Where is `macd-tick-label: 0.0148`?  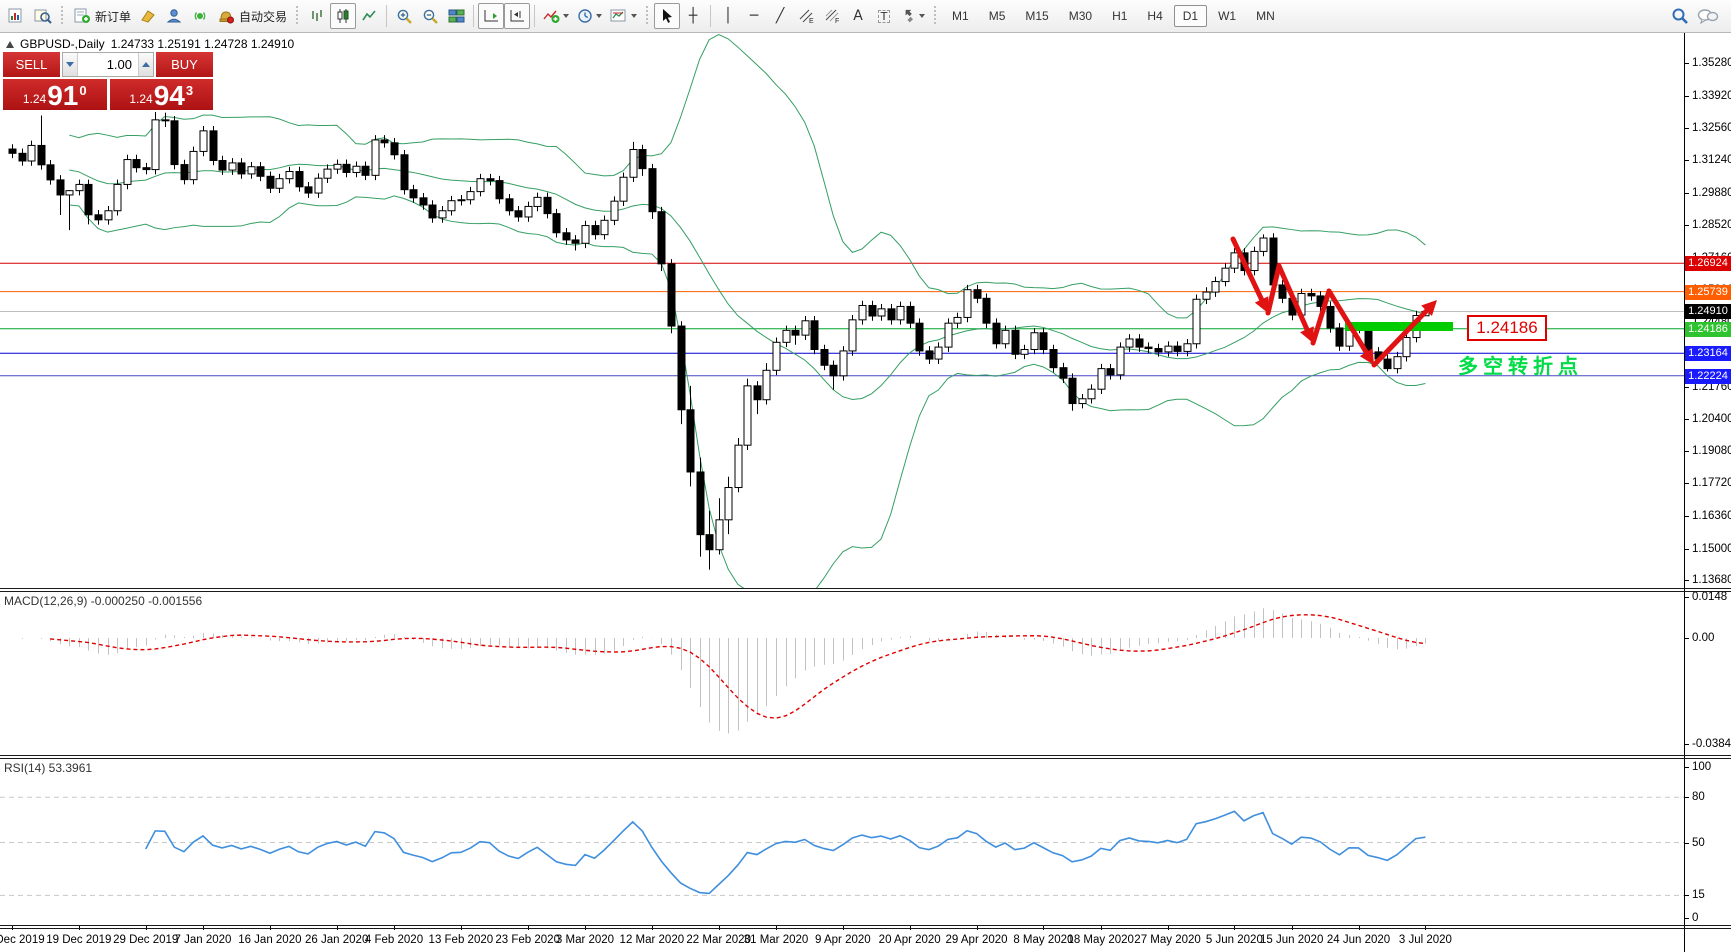
macd-tick-label: 0.0148 is located at coordinates (1710, 597).